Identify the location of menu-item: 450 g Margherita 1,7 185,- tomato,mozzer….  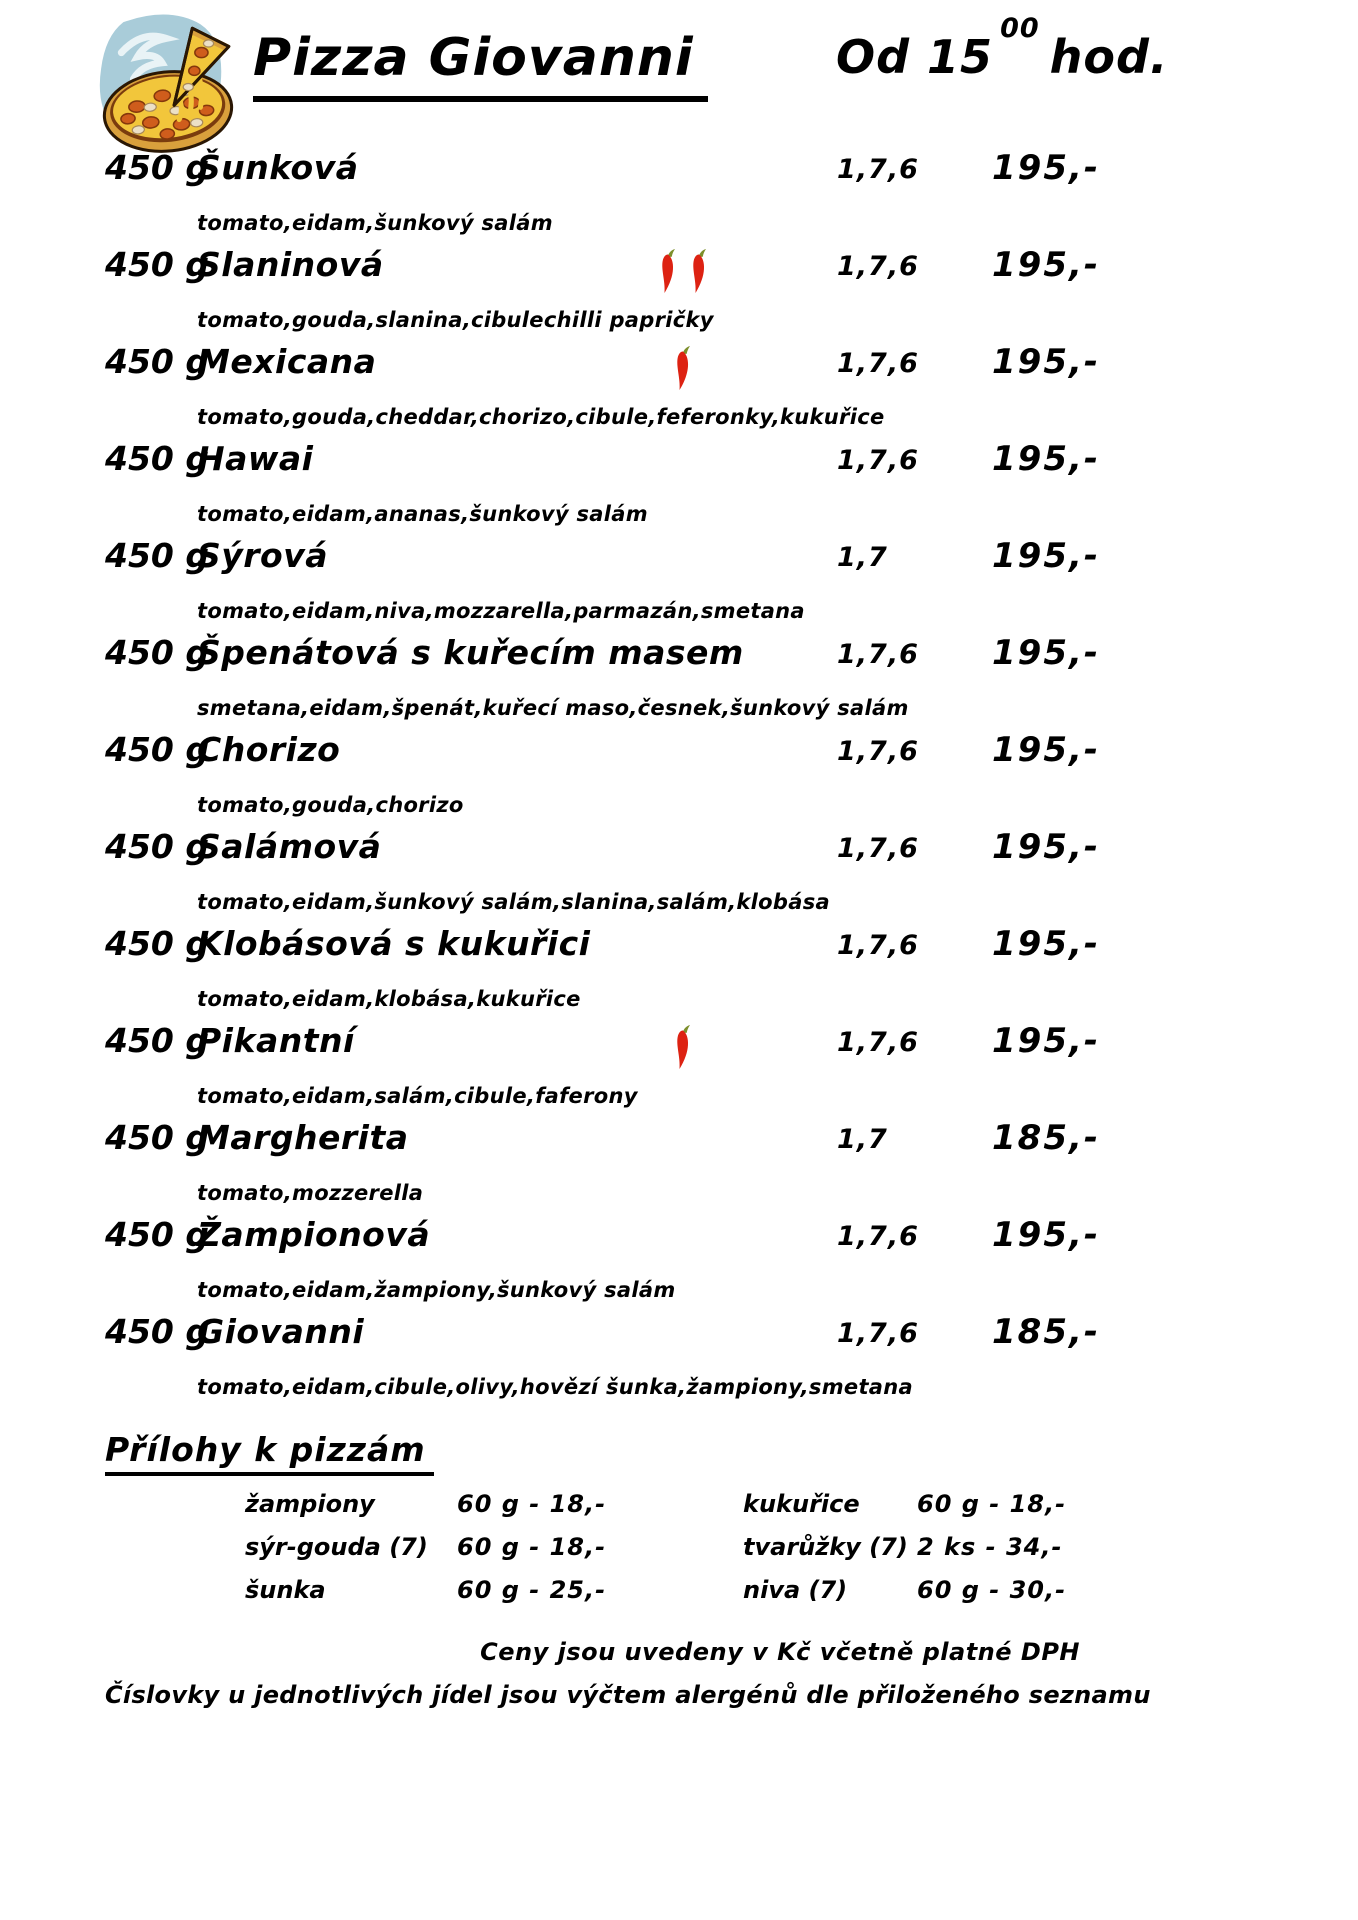
(700, 1164).